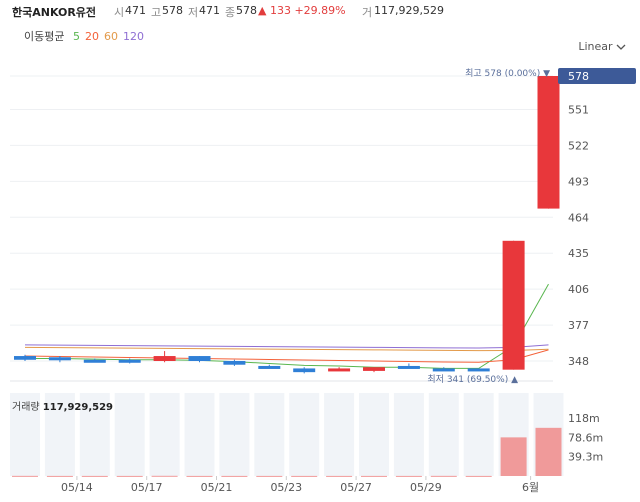  Describe the element at coordinates (172, 10) in the screenshot. I see `high-value: 578` at that location.